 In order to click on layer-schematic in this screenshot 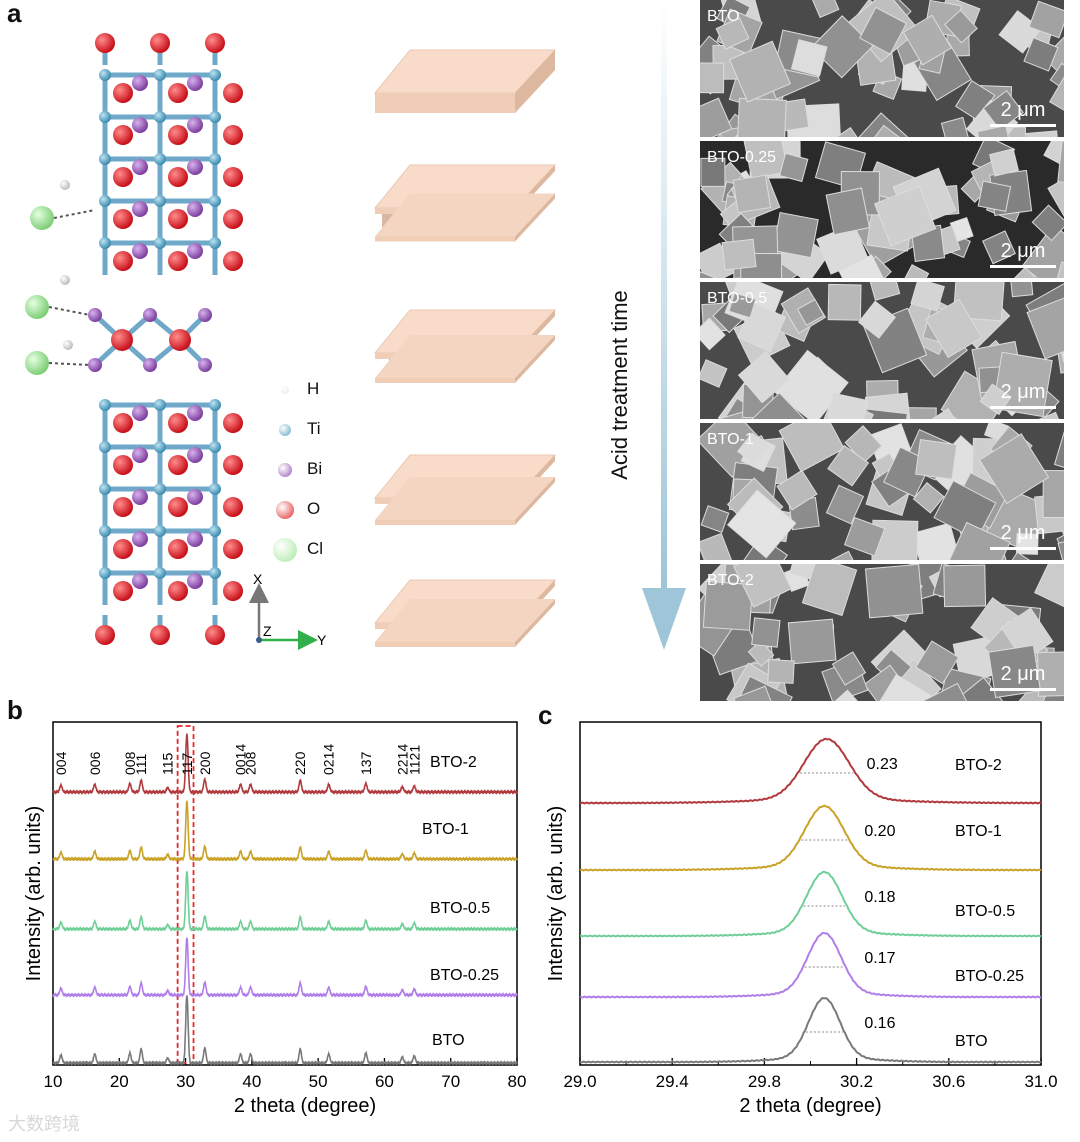, I will do `click(465, 348)`.